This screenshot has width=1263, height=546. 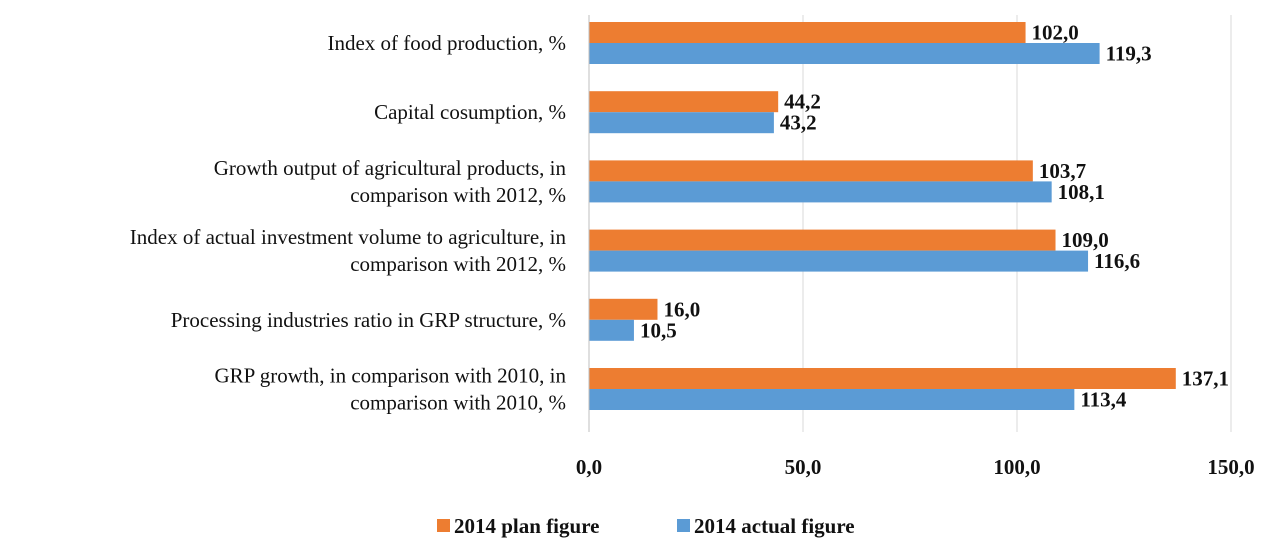 I want to click on x-tick-label: 0,0, so click(x=589, y=467).